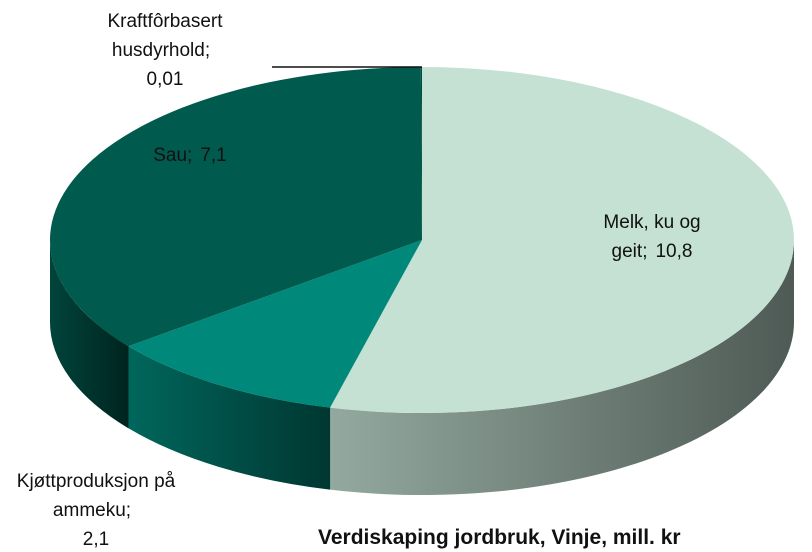 The image size is (812, 552). I want to click on value-label: 10,8, so click(674, 251).